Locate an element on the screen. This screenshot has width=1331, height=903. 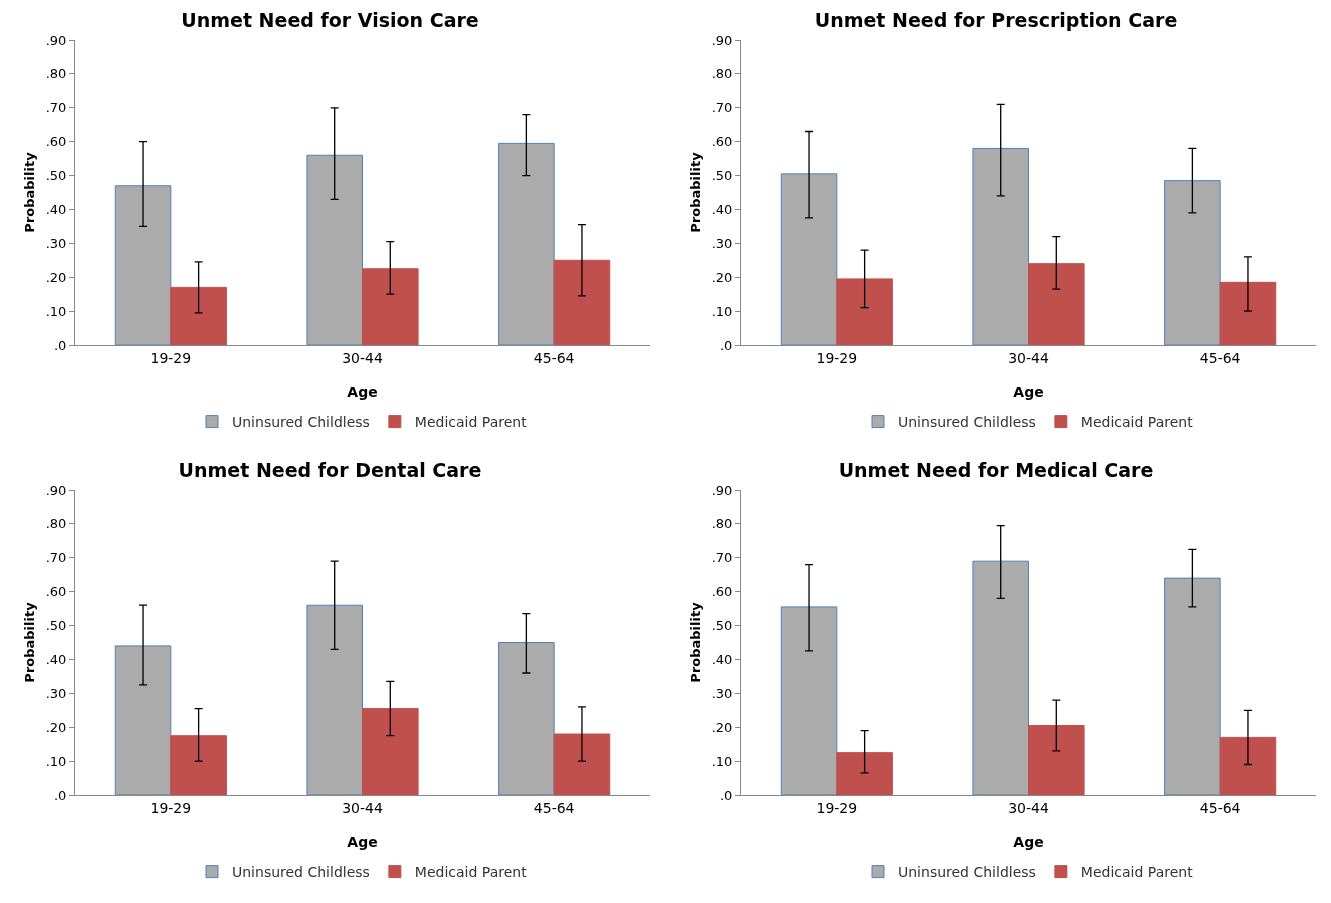
chart-title: Unmet Need for Prescription Care is located at coordinates (996, 19).